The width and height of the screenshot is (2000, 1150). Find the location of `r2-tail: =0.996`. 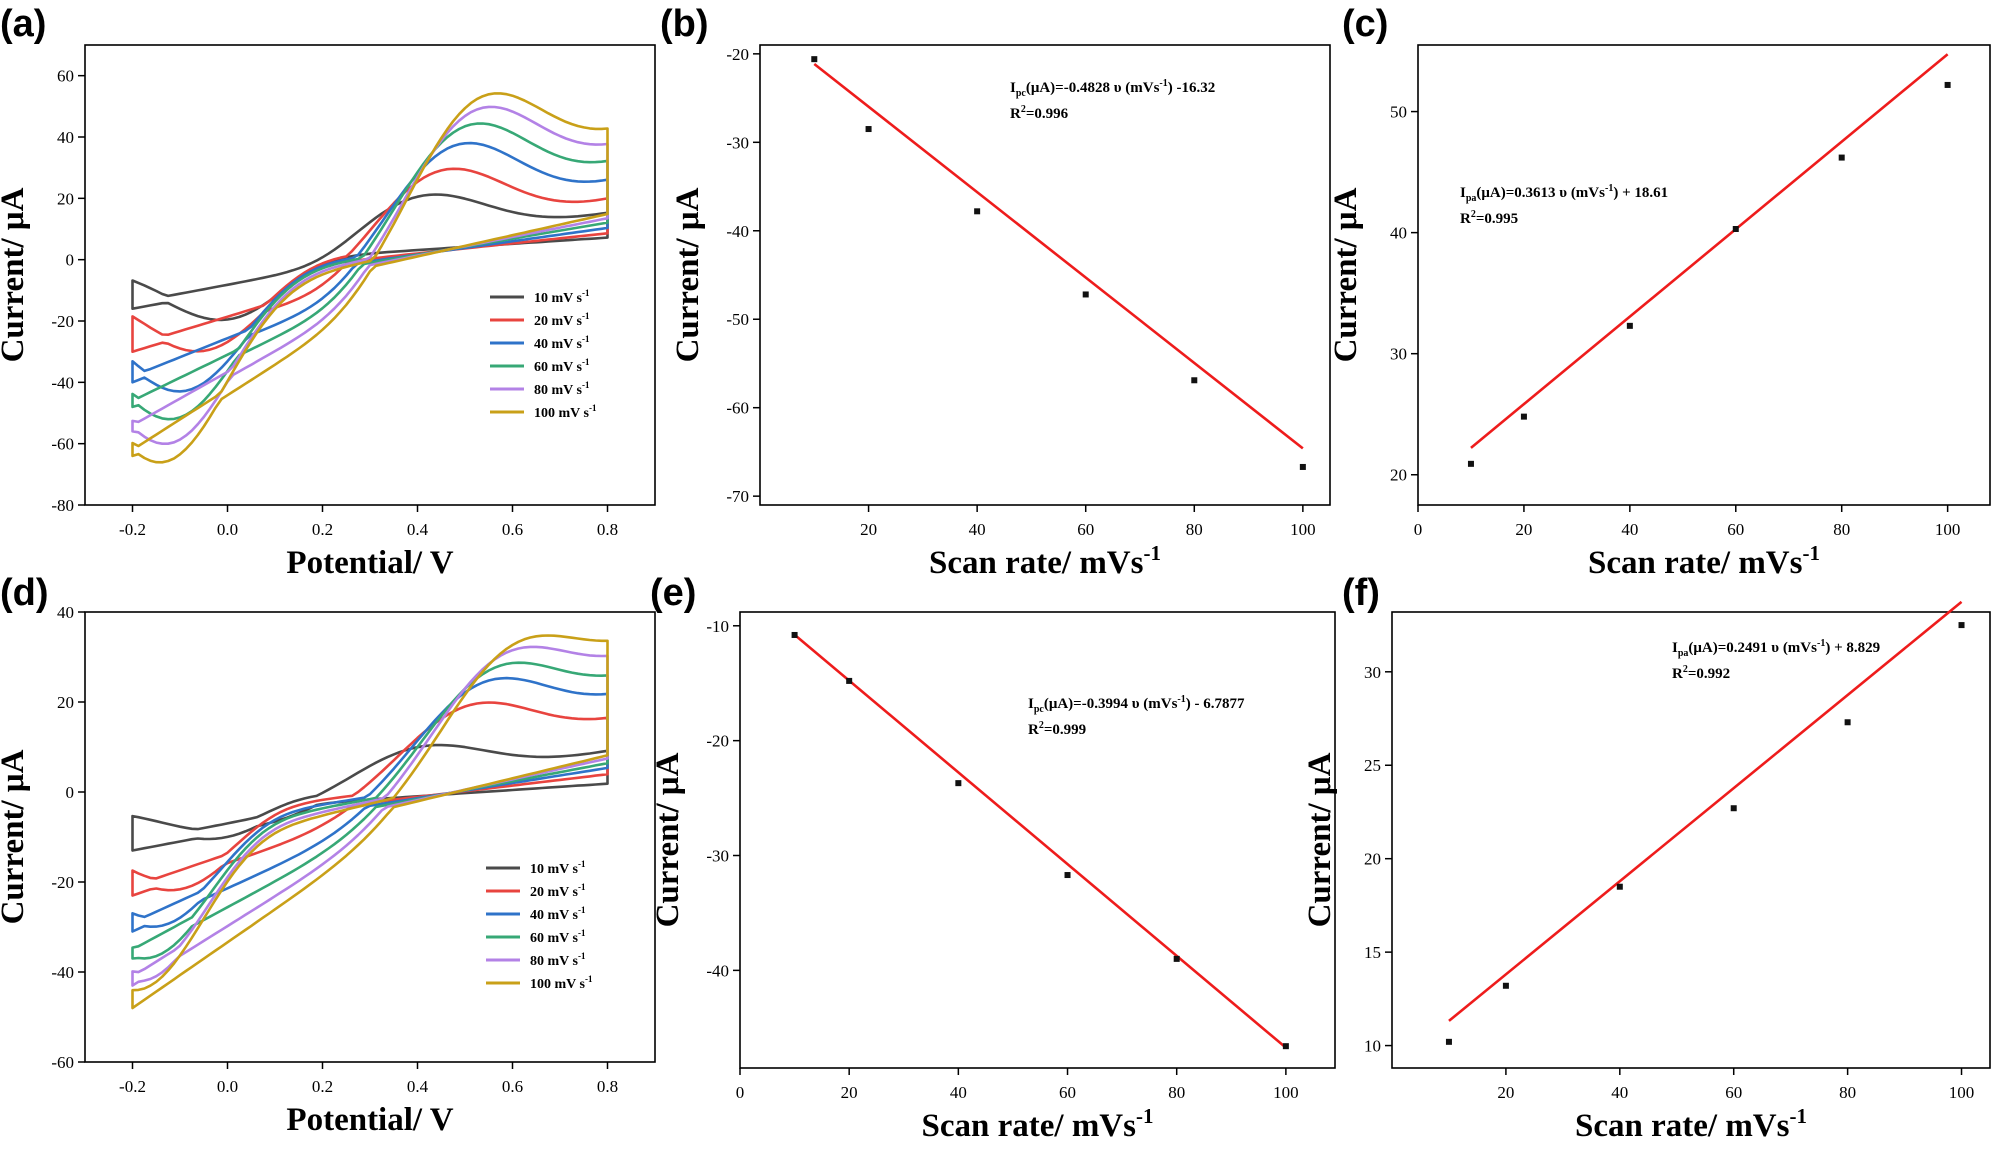

r2-tail: =0.996 is located at coordinates (1047, 114).